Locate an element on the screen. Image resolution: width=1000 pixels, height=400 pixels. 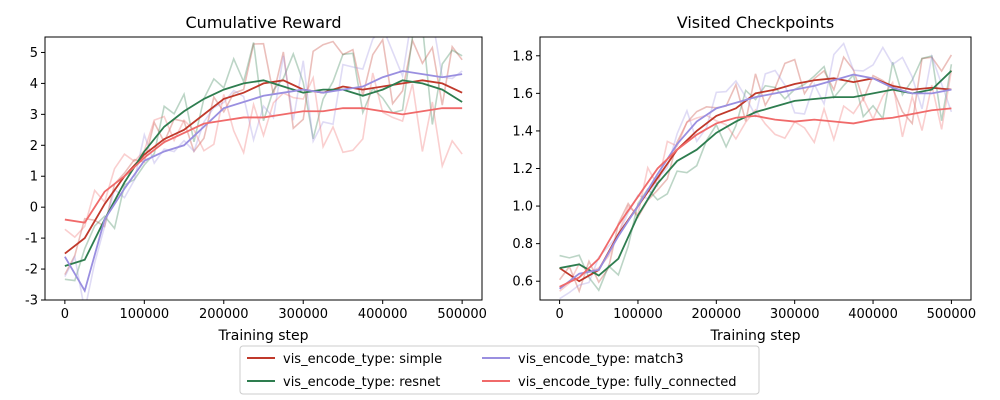
y-tick-label: 0 is located at coordinates (34, 208).